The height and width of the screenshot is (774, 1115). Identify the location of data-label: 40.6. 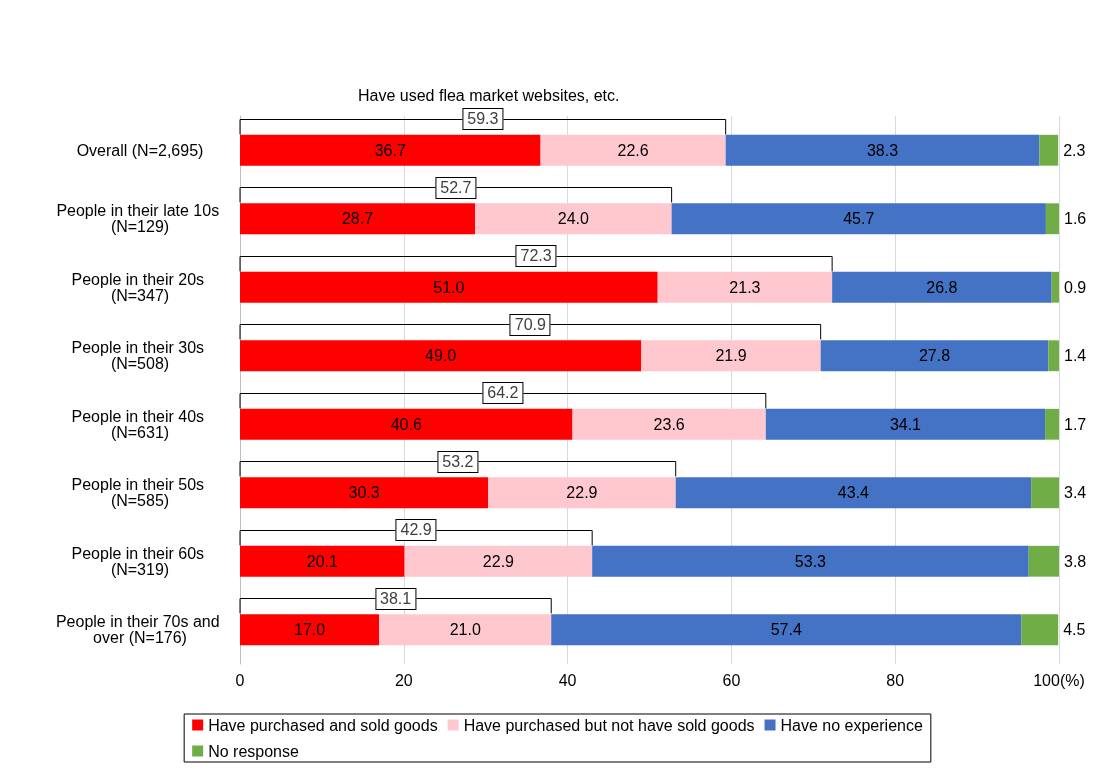
(406, 424).